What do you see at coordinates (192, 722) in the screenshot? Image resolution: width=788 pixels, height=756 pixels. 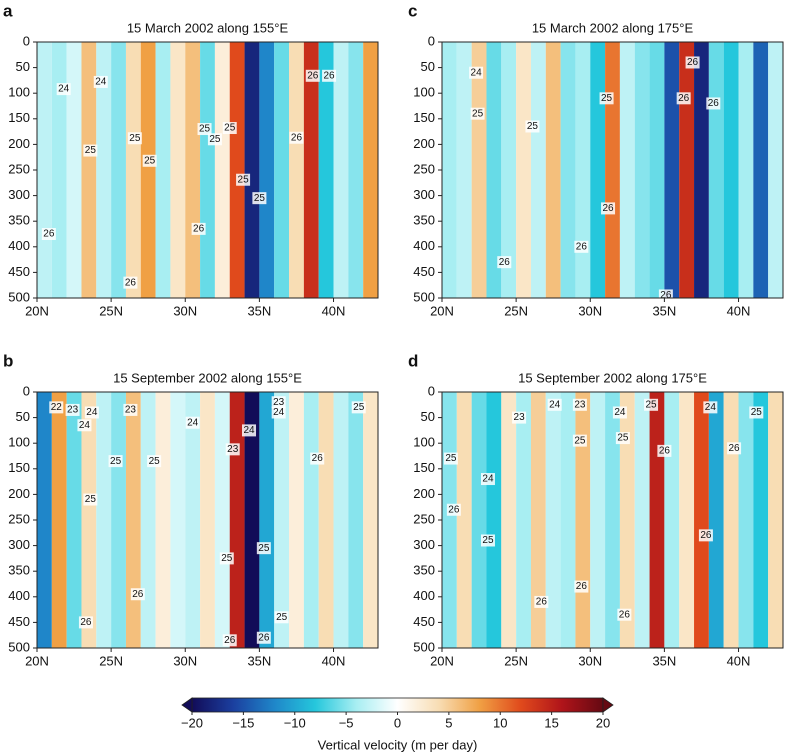 I see `colorbar-tick-label: −20` at bounding box center [192, 722].